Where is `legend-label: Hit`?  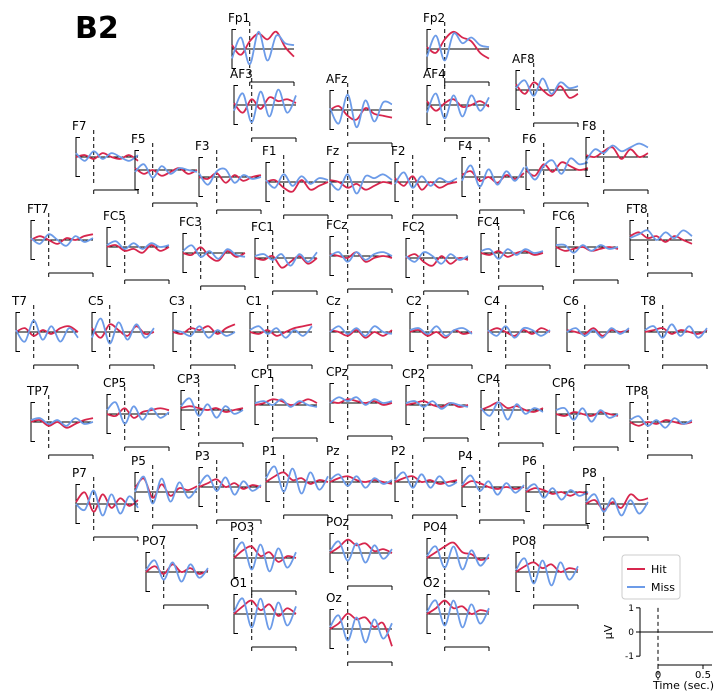
legend-label: Hit is located at coordinates (659, 569).